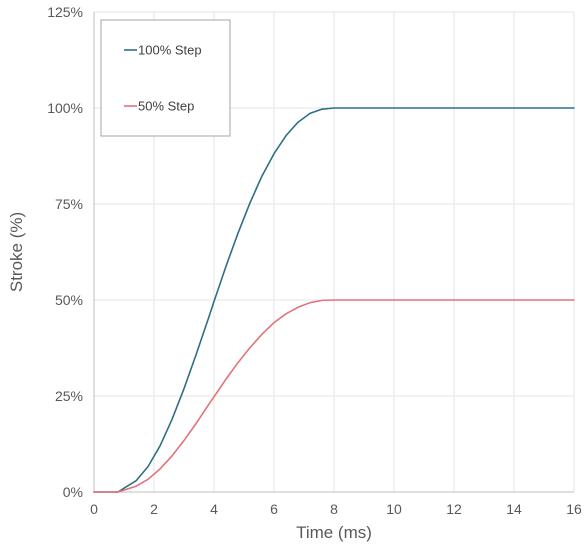 This screenshot has width=584, height=544. I want to click on x-tick-label-0: 0, so click(94, 509).